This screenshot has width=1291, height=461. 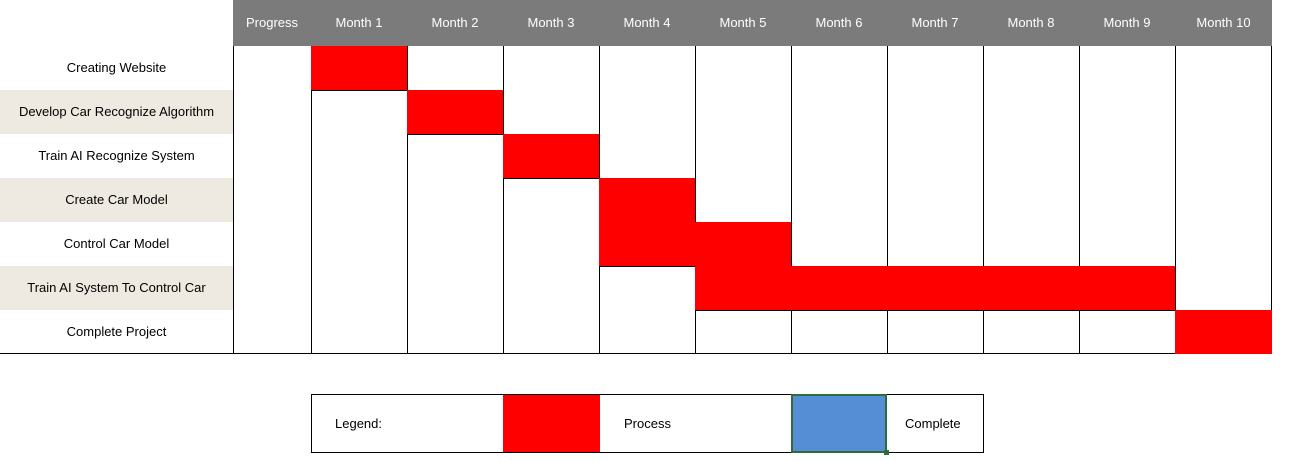 What do you see at coordinates (116, 288) in the screenshot?
I see `task-label: Train AI System To Control Car` at bounding box center [116, 288].